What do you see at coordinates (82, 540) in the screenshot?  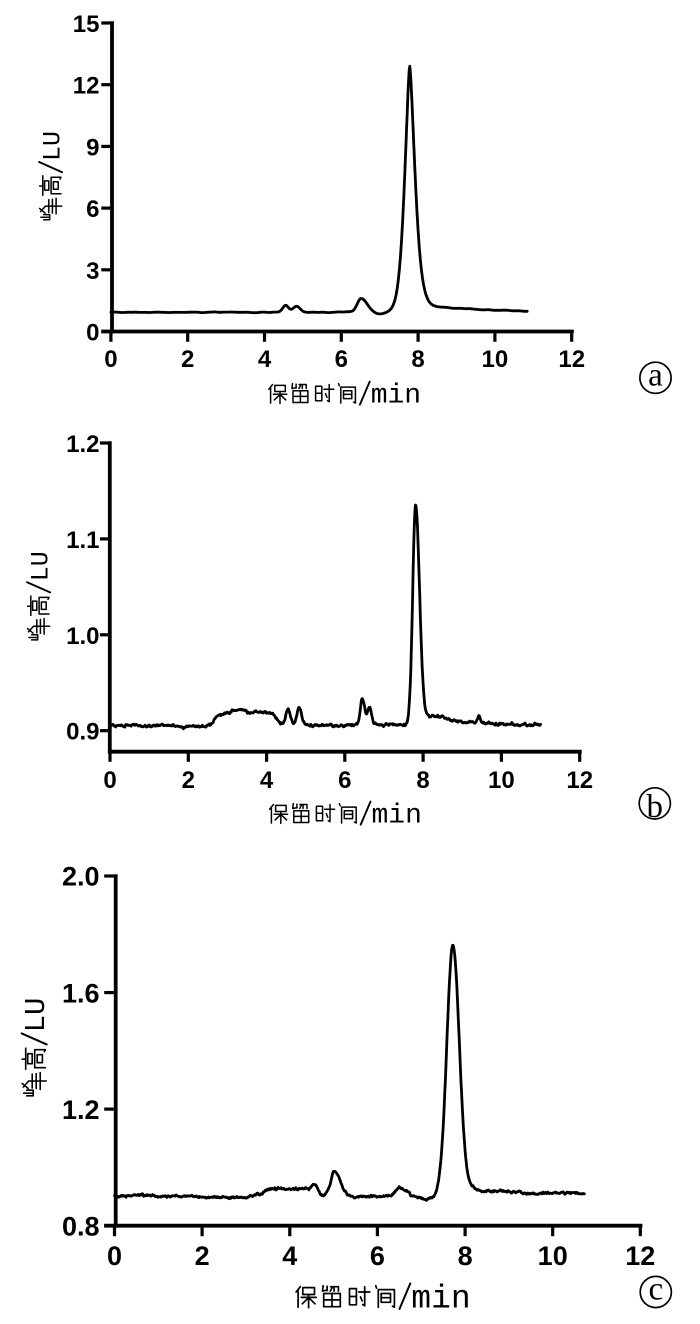 I see `svg-text: 1.1` at bounding box center [82, 540].